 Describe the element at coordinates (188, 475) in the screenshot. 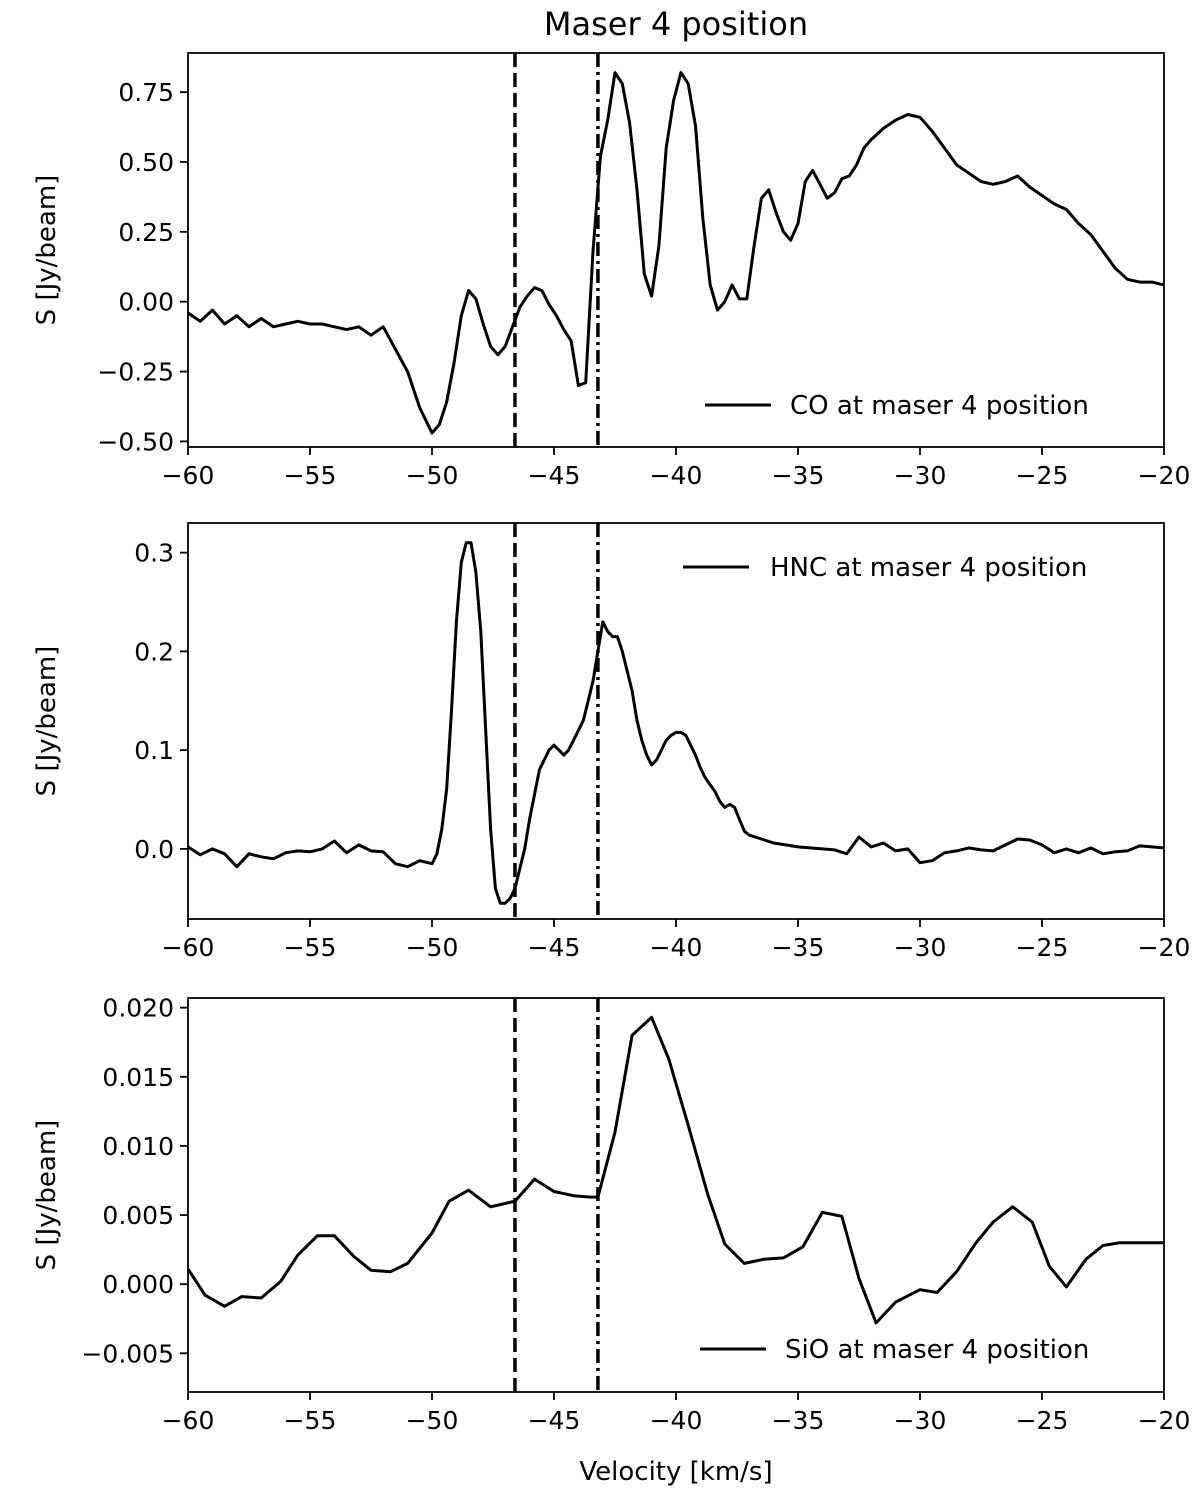

I see `co-x-tick-label: −60` at that location.